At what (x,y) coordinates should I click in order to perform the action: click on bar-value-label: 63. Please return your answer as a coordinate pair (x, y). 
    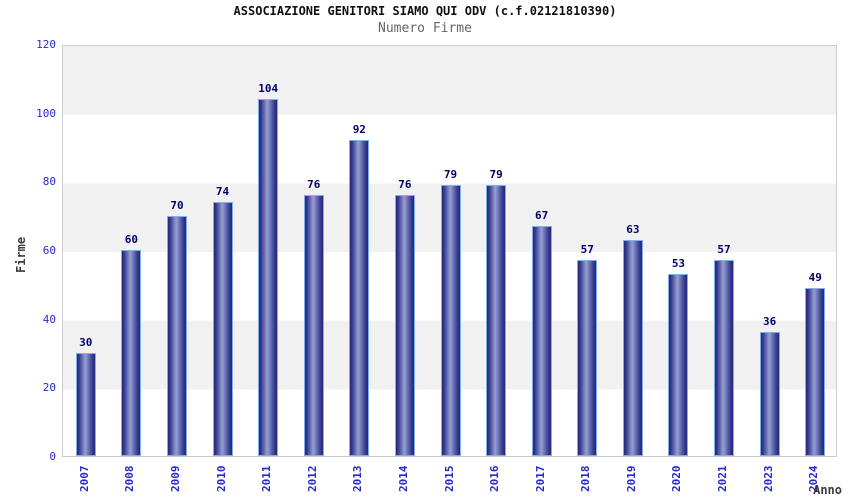
    Looking at the image, I should click on (633, 229).